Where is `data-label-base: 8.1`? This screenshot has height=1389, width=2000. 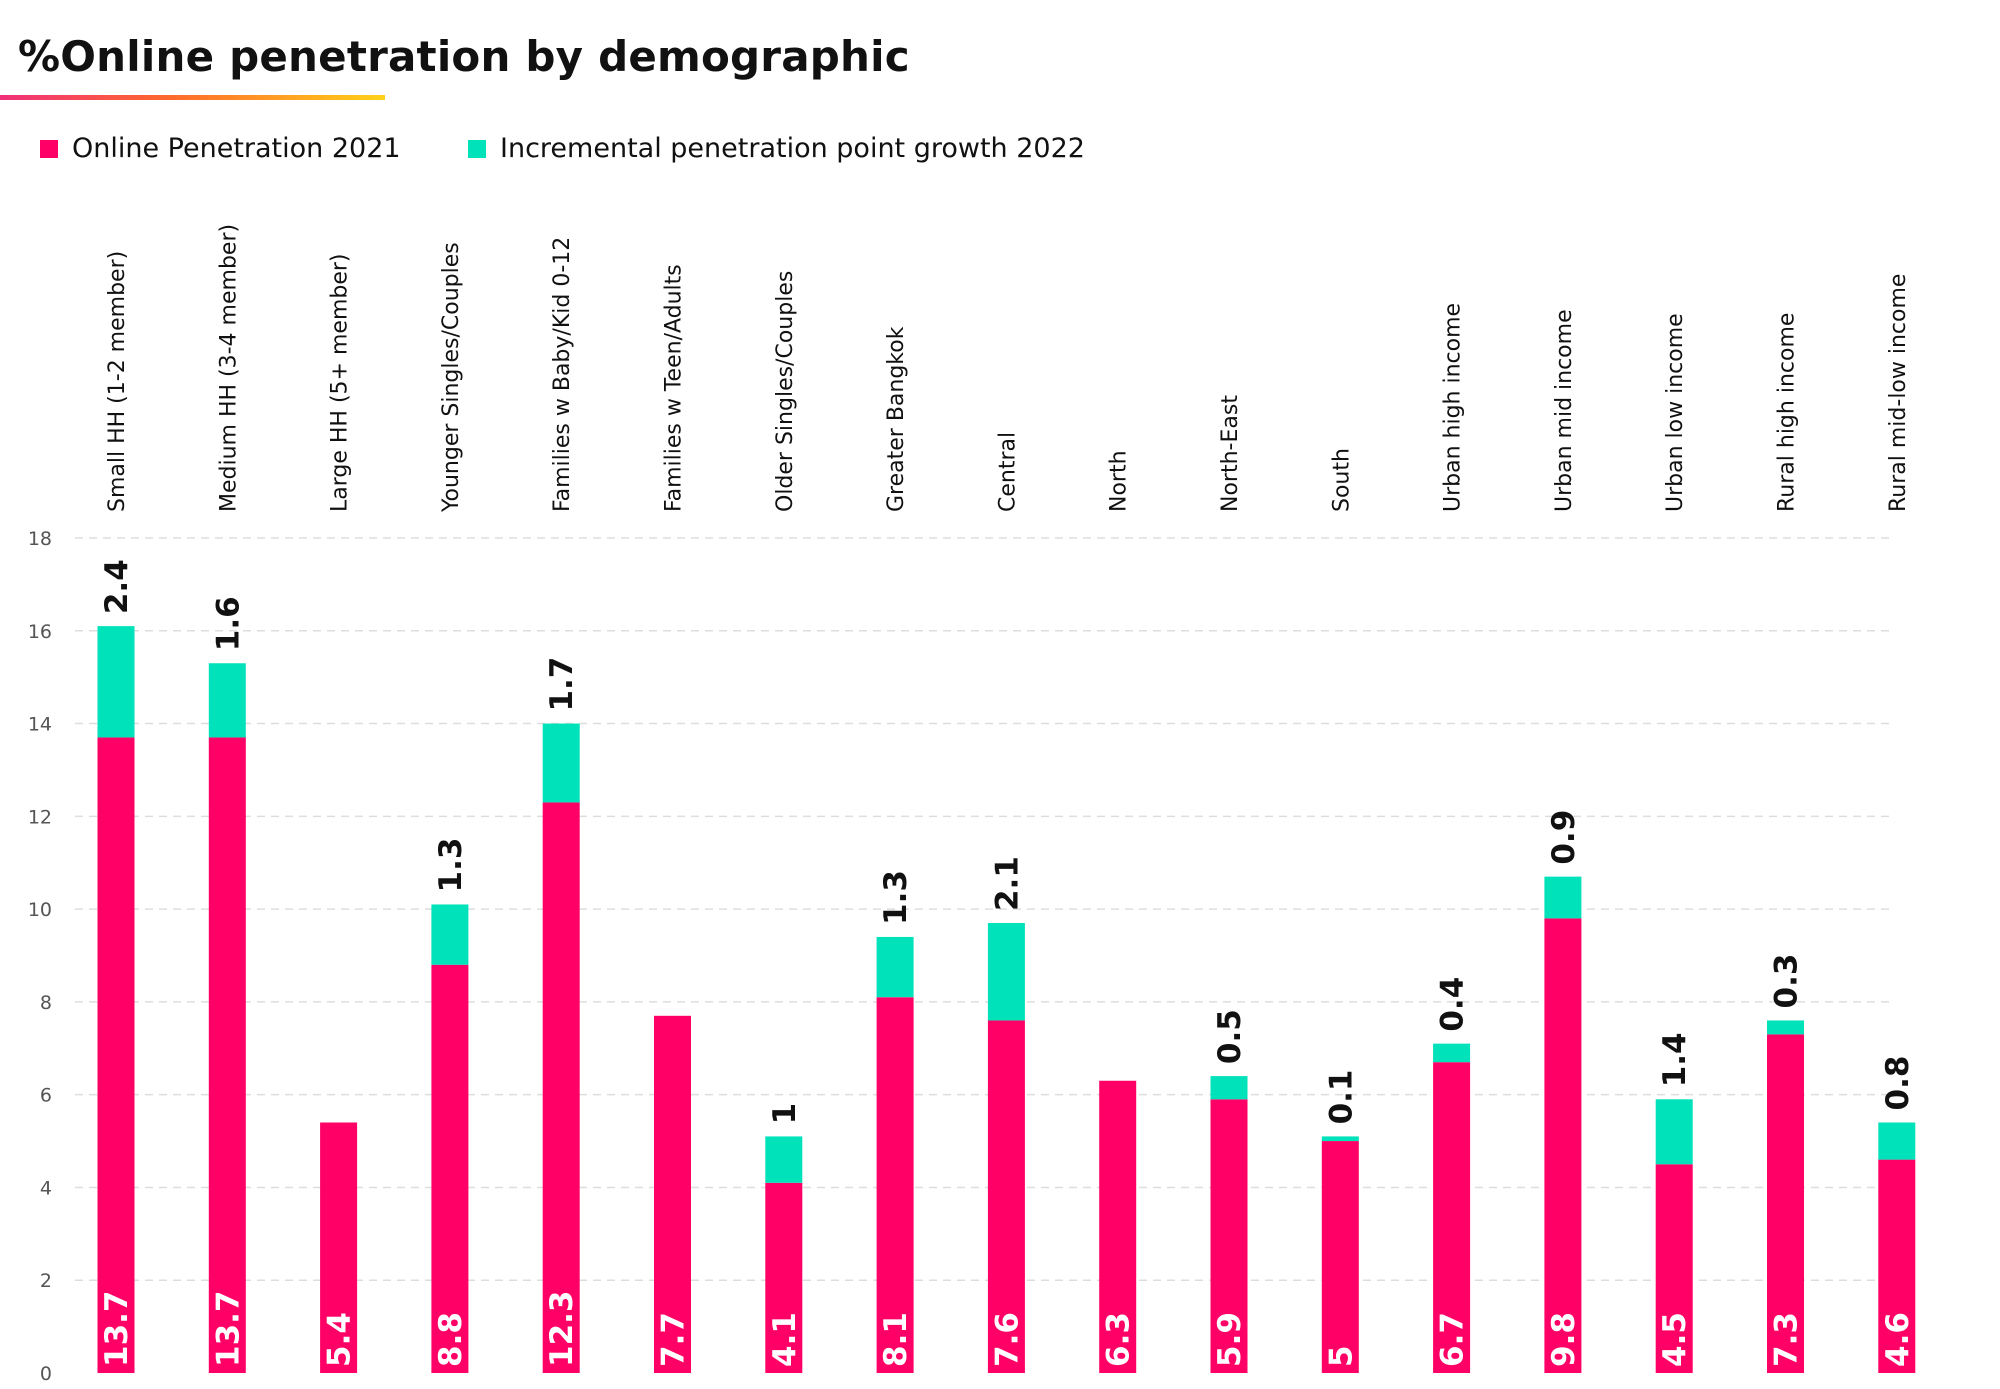 data-label-base: 8.1 is located at coordinates (896, 1339).